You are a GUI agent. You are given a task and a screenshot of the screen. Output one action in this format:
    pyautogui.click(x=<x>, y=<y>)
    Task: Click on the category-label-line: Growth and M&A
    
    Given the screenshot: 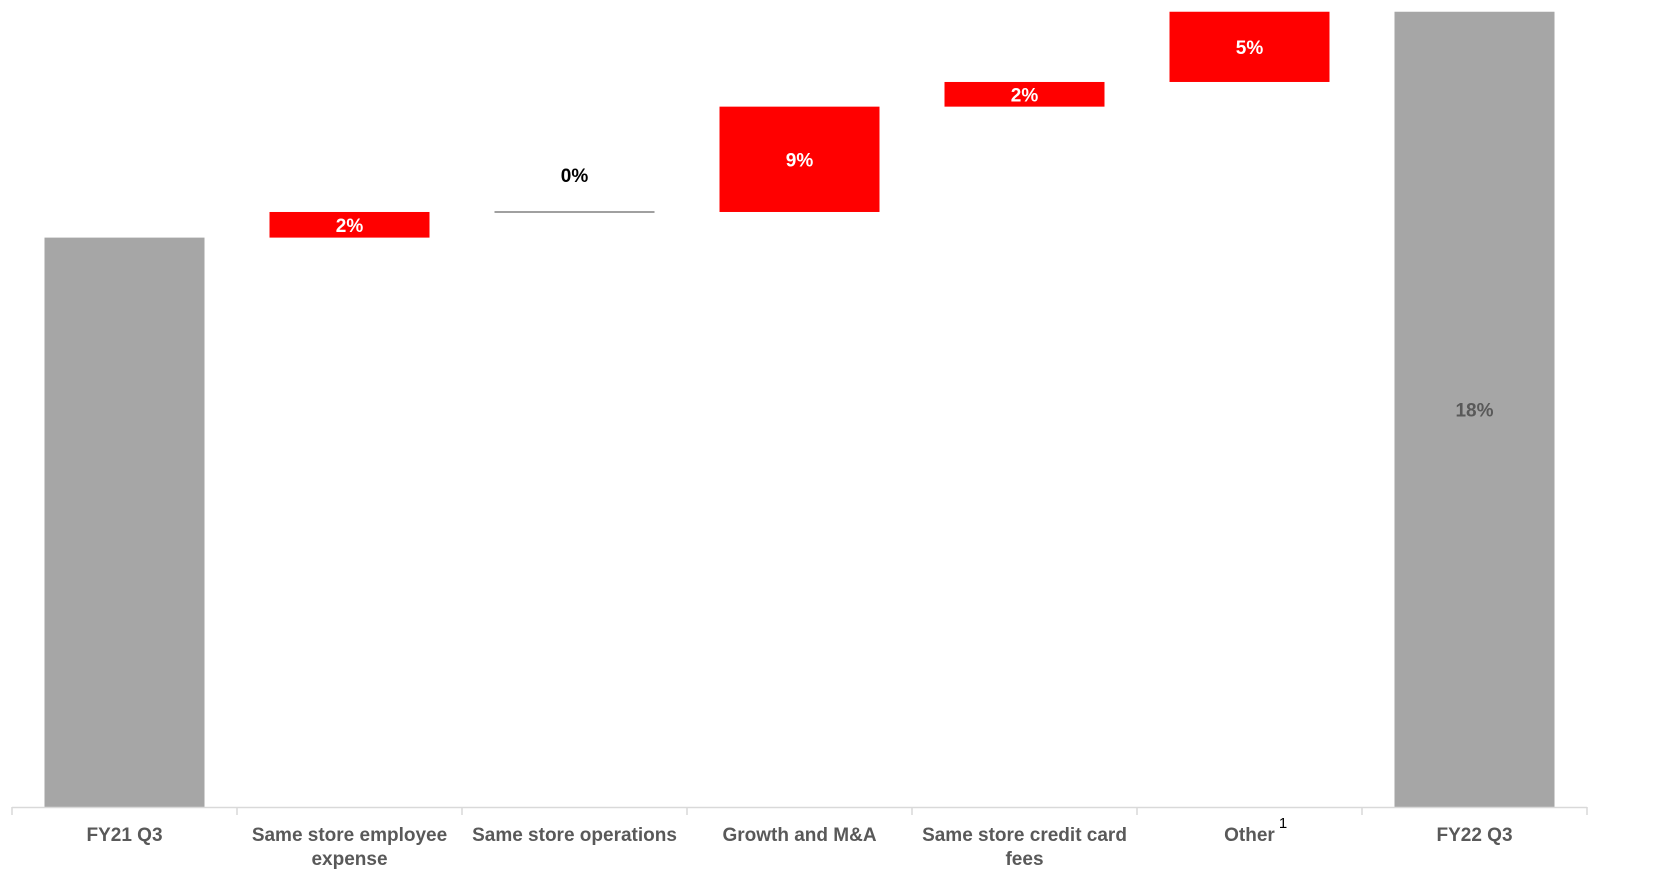 What is the action you would take?
    pyautogui.click(x=799, y=835)
    